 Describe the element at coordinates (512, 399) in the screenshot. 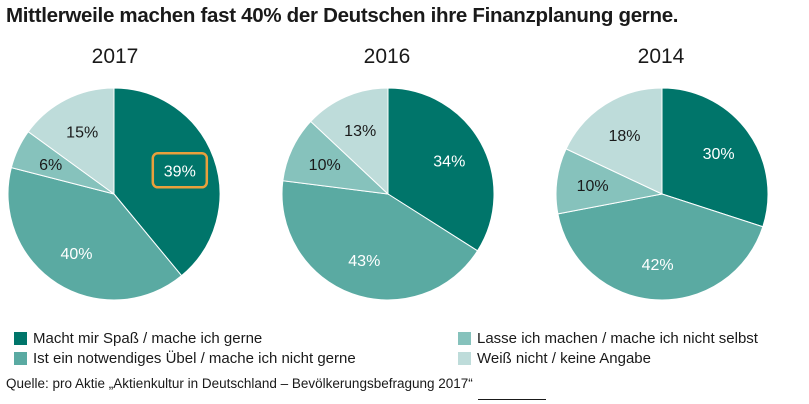

I see `divider` at that location.